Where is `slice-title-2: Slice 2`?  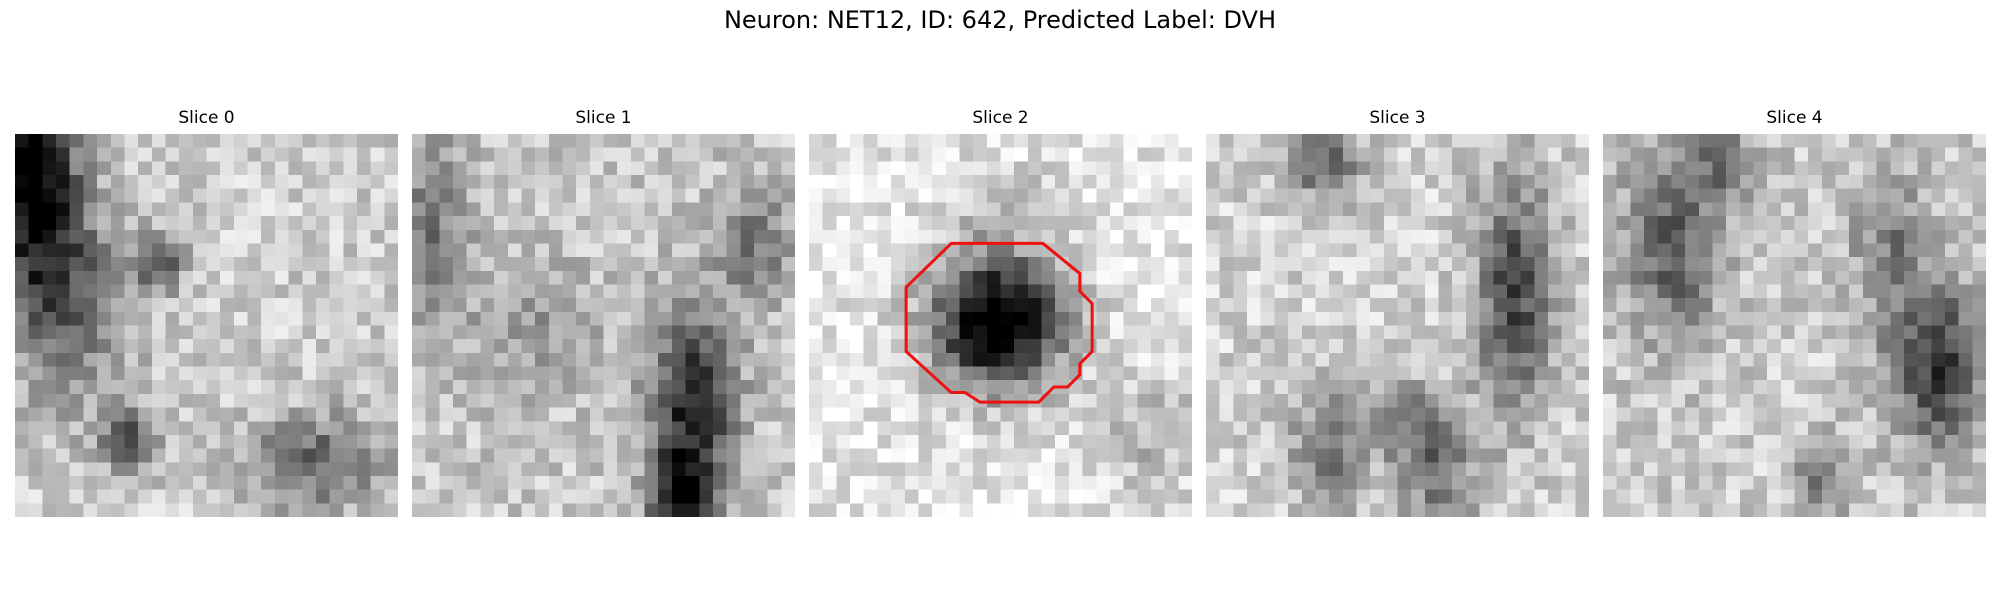
slice-title-2: Slice 2 is located at coordinates (1000, 118).